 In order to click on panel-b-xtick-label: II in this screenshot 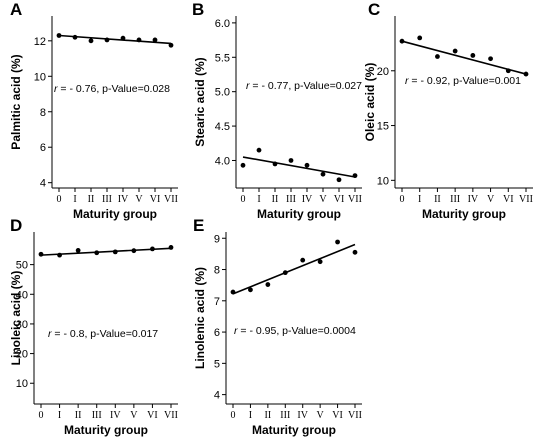, I will do `click(275, 199)`.